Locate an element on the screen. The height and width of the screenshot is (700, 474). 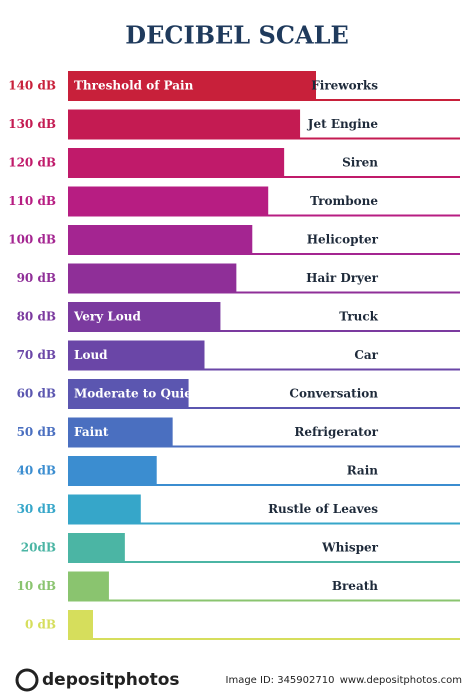
source-label: Rustle of Leaves is located at coordinates (323, 509).